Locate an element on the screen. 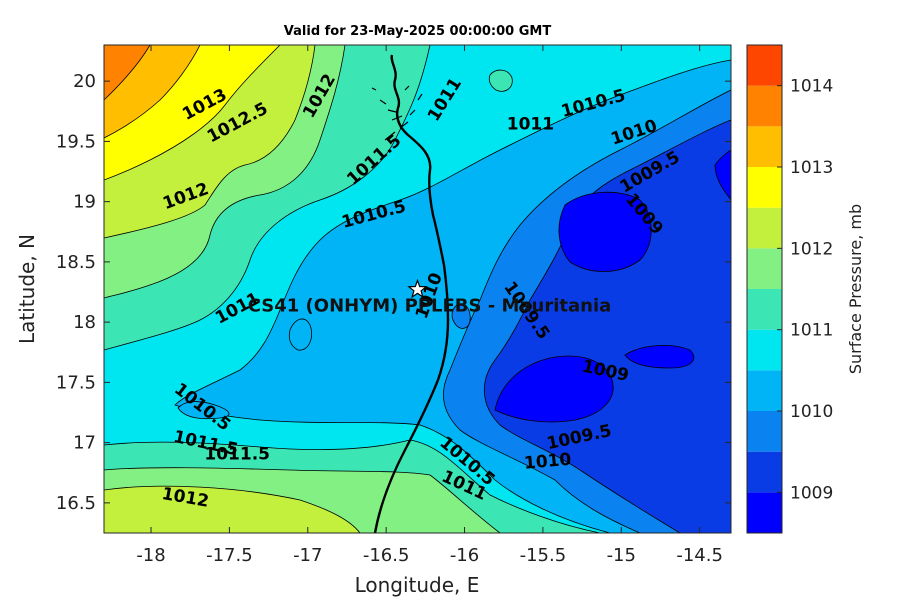  y-tick-label: 17 is located at coordinates (84, 443).